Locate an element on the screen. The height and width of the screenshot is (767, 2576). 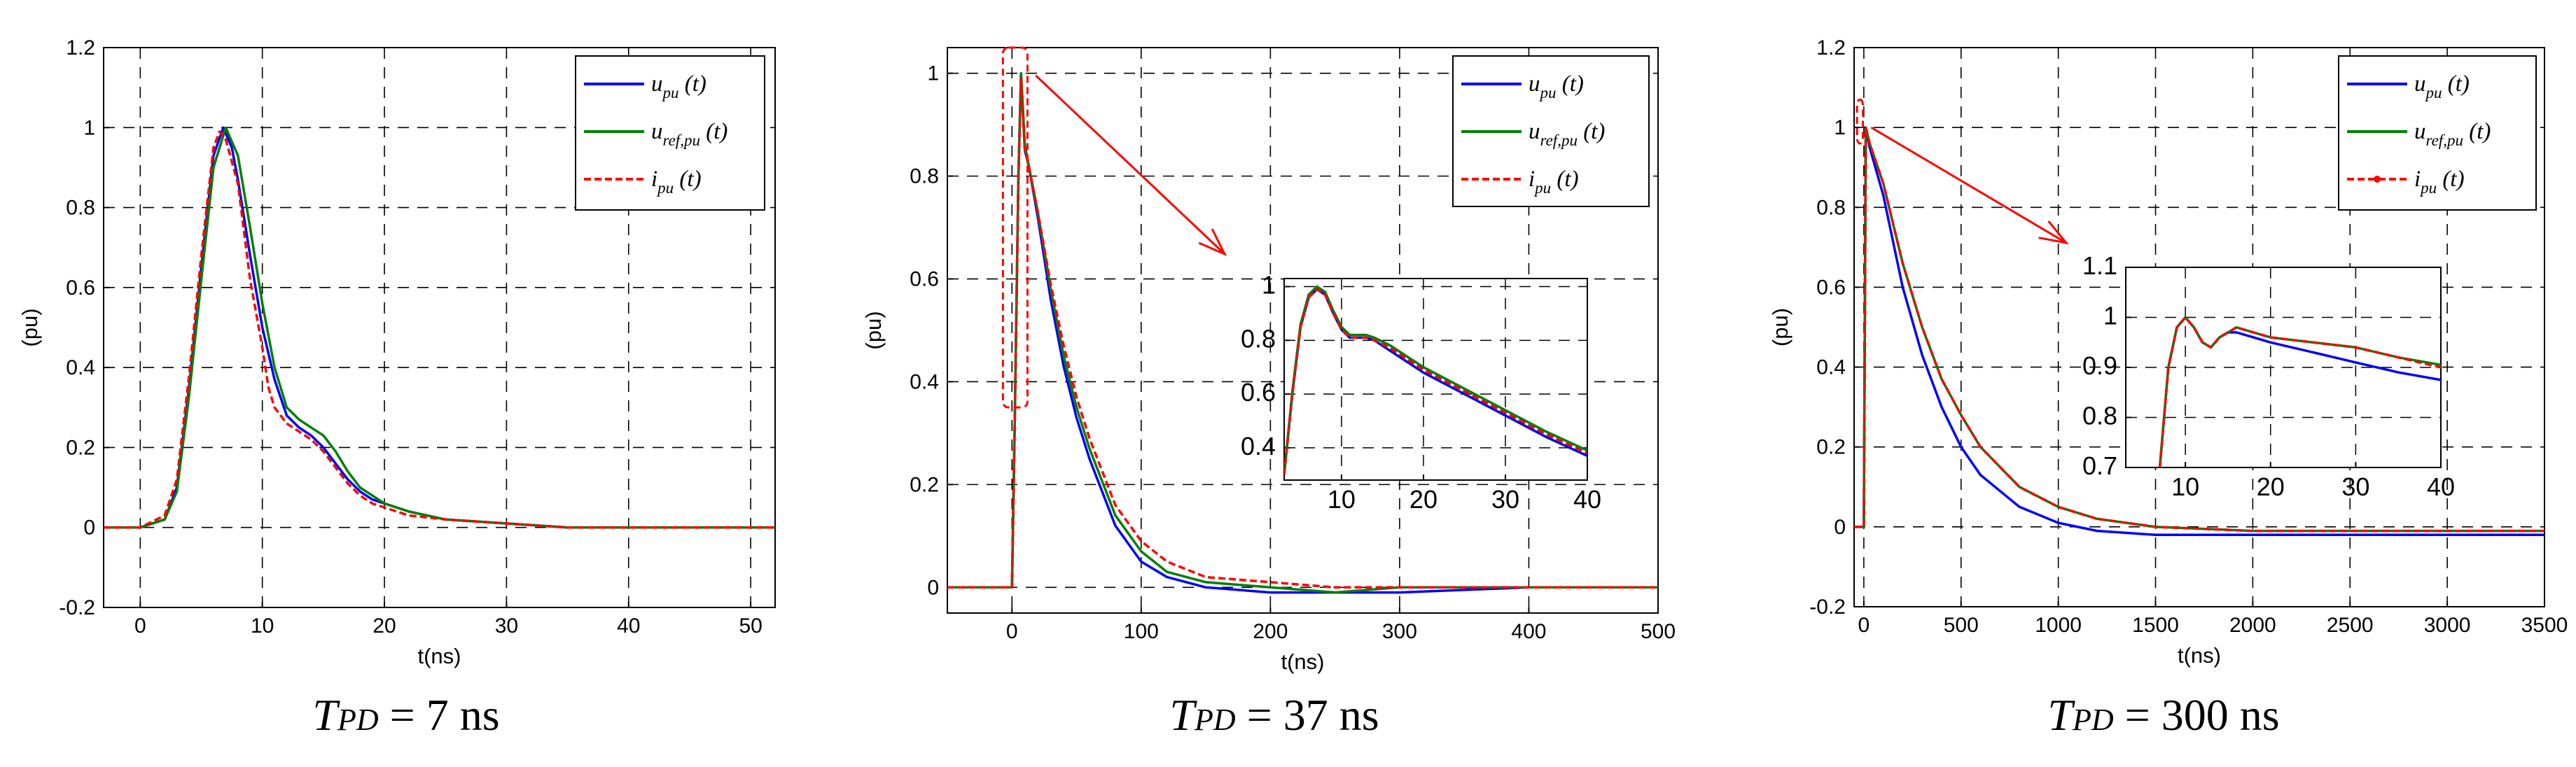
x-tick-label: 400 is located at coordinates (1528, 631).